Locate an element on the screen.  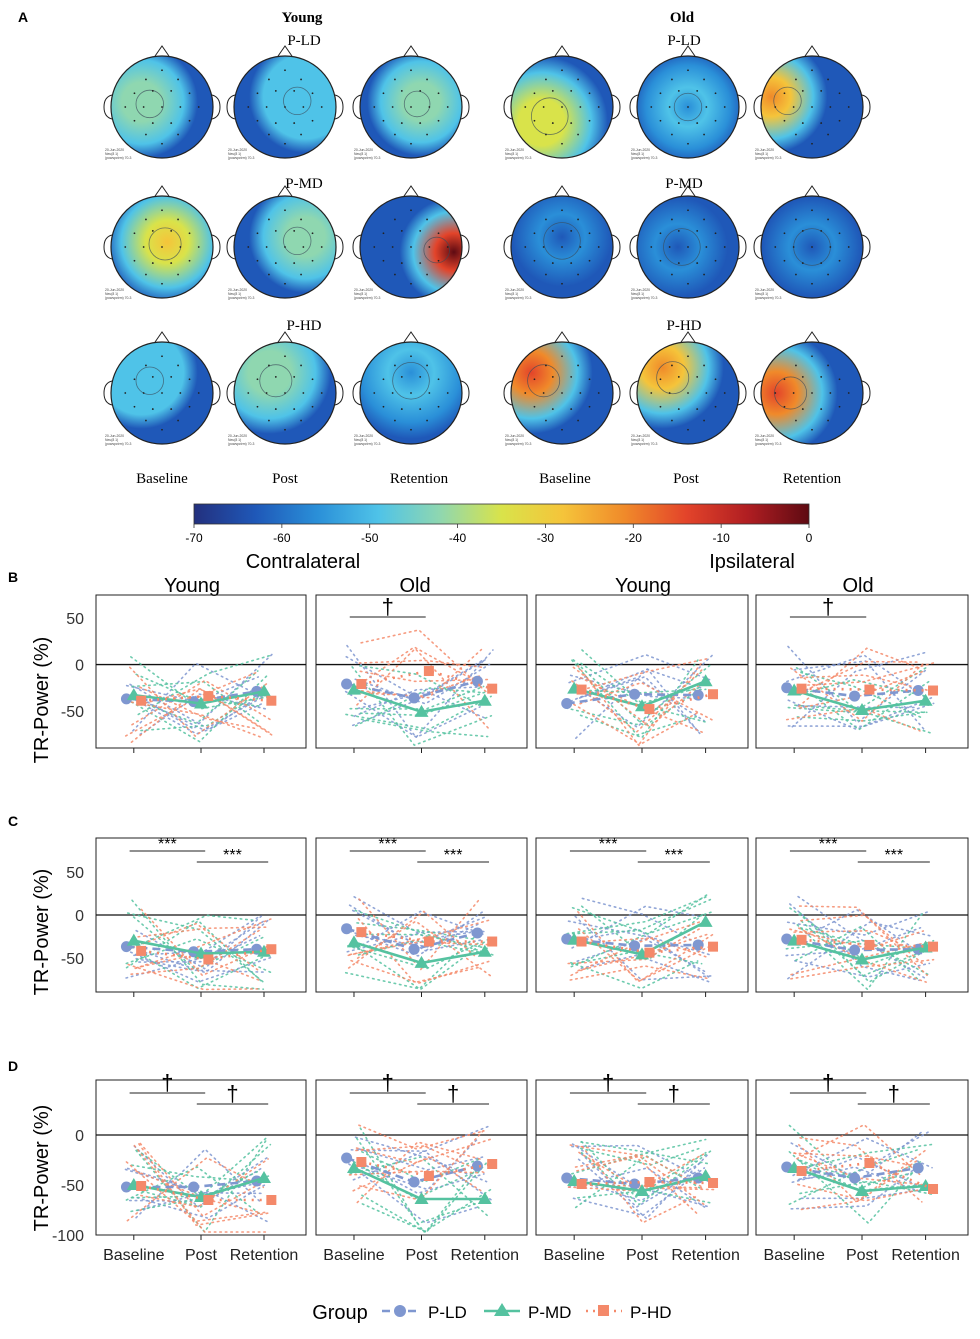
mean-marker-phd is located at coordinates (141, 1186).